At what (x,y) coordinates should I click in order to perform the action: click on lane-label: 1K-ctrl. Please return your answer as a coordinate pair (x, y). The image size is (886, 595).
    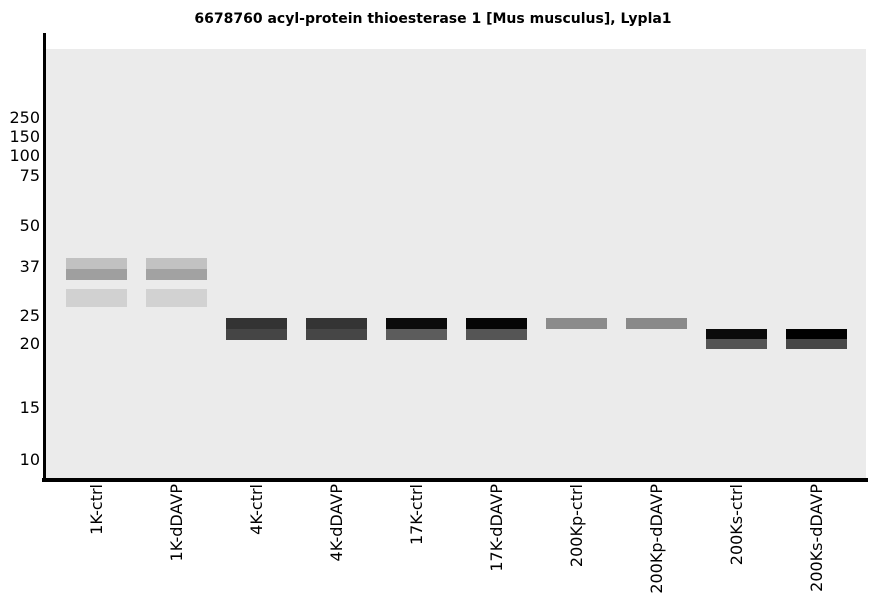
    Looking at the image, I should click on (96, 509).